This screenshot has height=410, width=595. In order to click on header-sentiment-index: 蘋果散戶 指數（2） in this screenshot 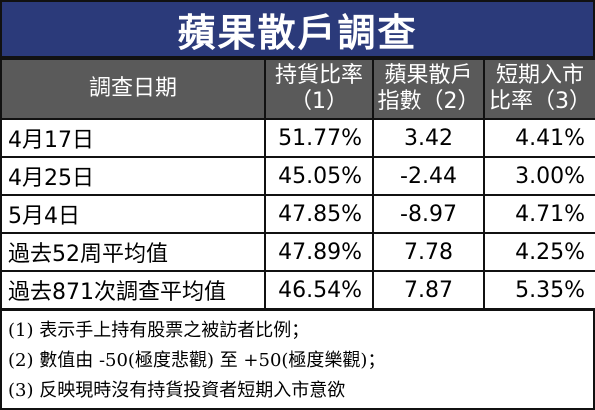, I will do `click(428, 89)`.